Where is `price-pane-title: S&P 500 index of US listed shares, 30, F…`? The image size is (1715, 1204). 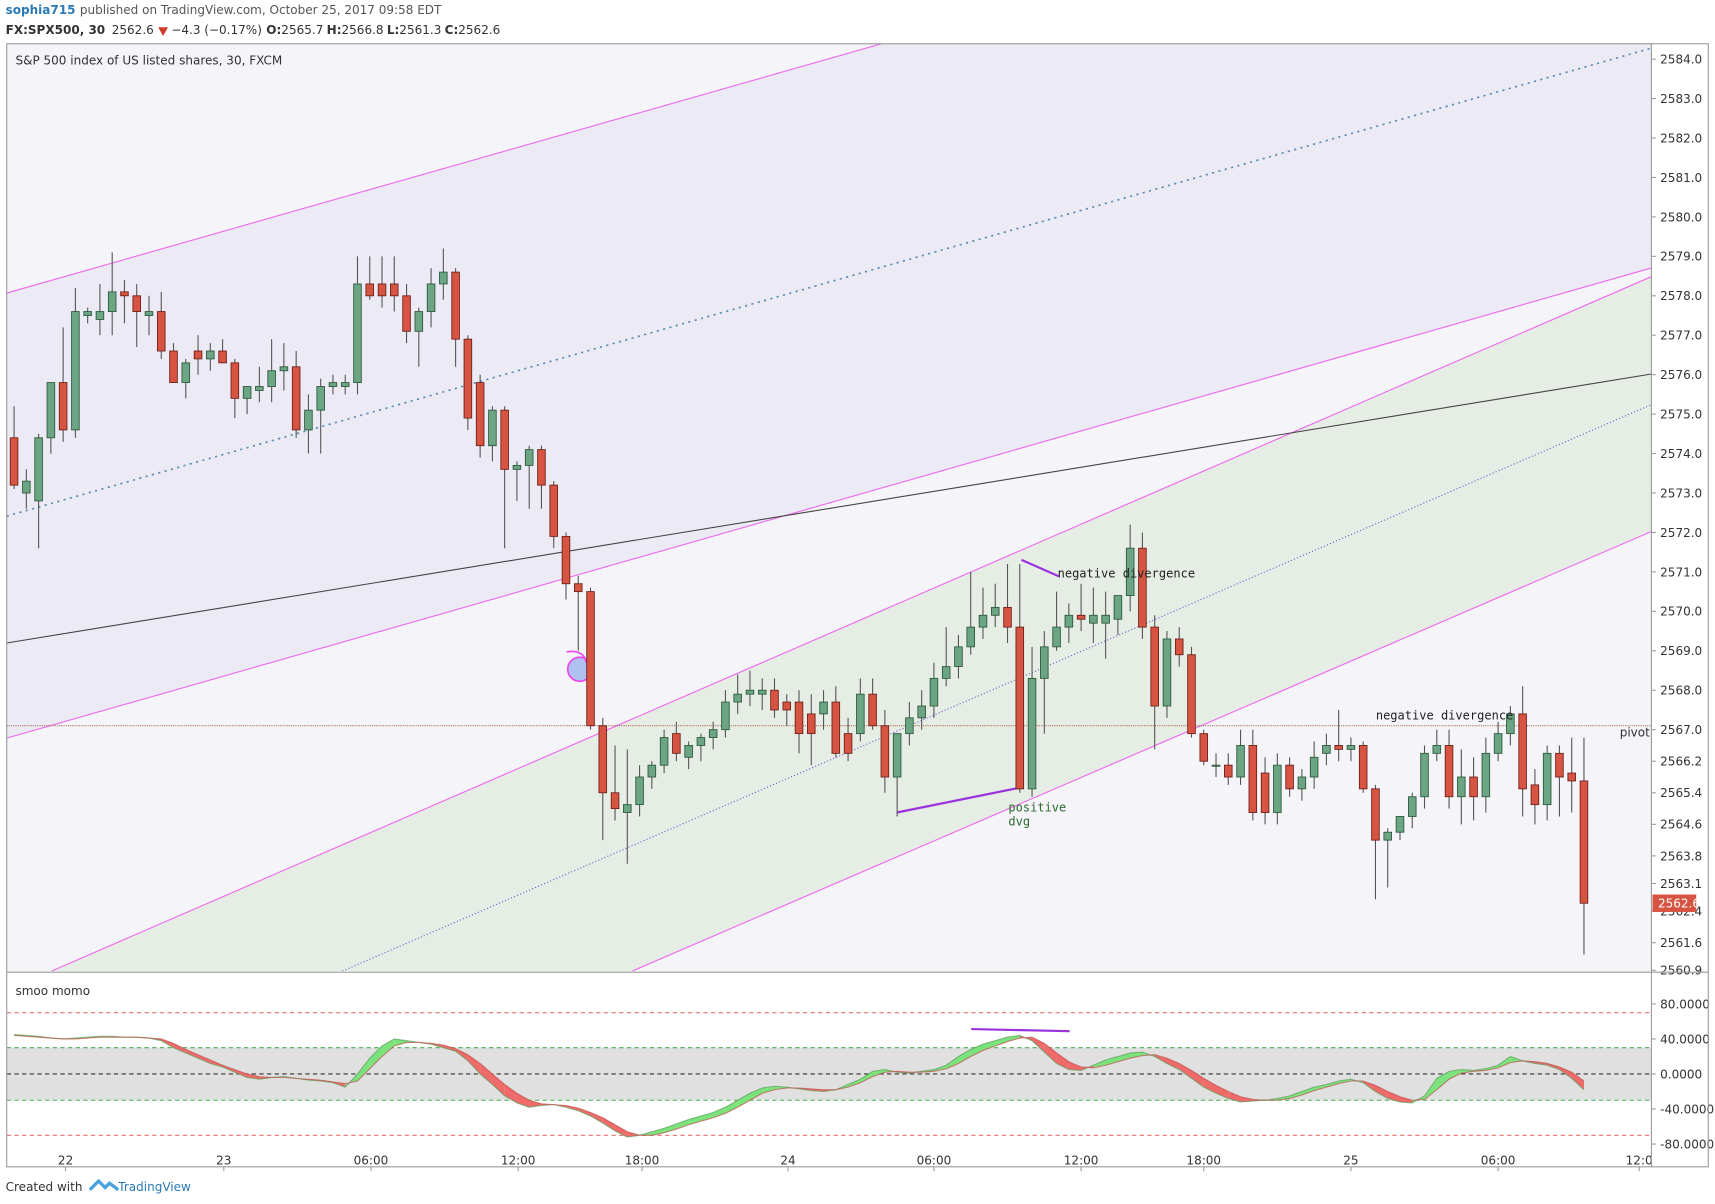
price-pane-title: S&P 500 index of US listed shares, 30, F… is located at coordinates (148, 61).